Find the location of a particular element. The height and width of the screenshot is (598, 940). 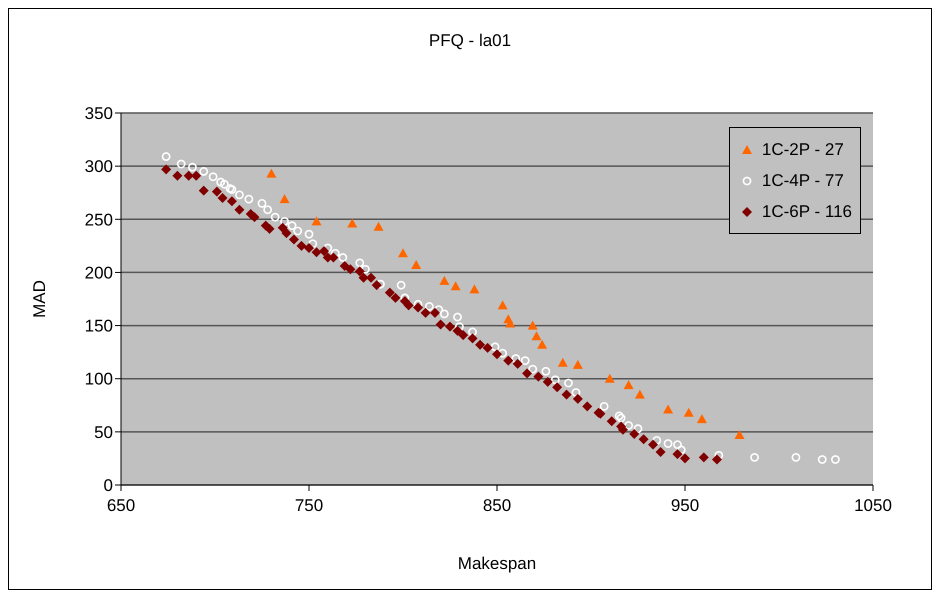

x-tick-label: 750 is located at coordinates (309, 506).